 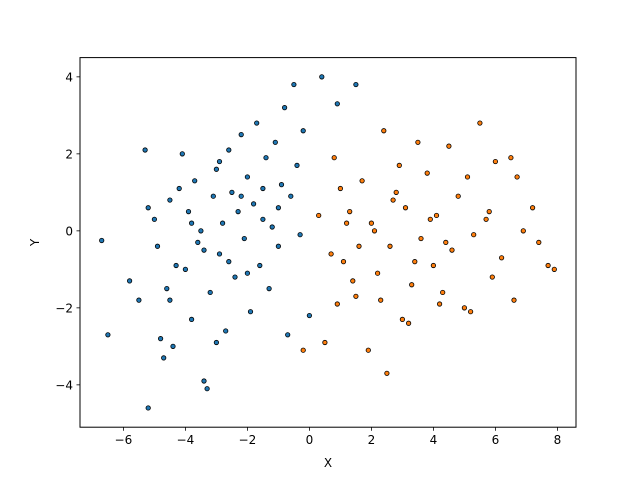 I want to click on y-axis-label: Y, so click(x=35, y=242).